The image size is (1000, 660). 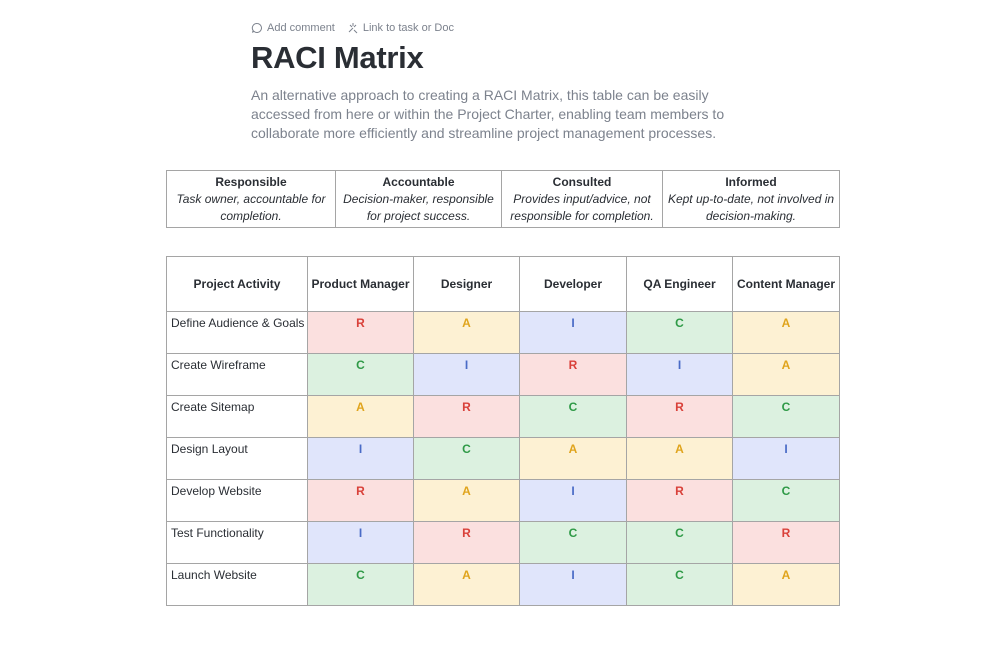 I want to click on toolbar: Add comment Link to task or Doc, so click(x=352, y=28).